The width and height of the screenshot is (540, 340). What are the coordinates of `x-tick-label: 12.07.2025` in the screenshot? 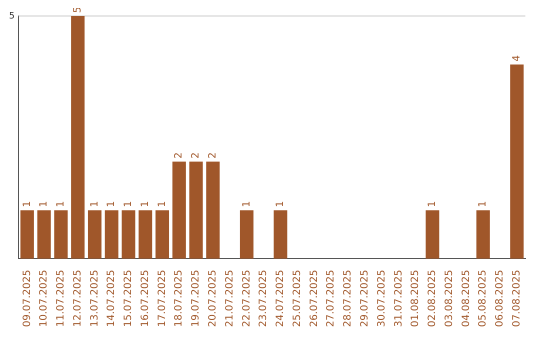 It's located at (78, 299).